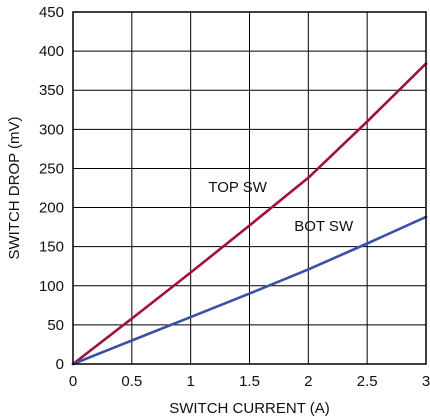 This screenshot has width=430, height=417. I want to click on series-label: TOP SW, so click(237, 187).